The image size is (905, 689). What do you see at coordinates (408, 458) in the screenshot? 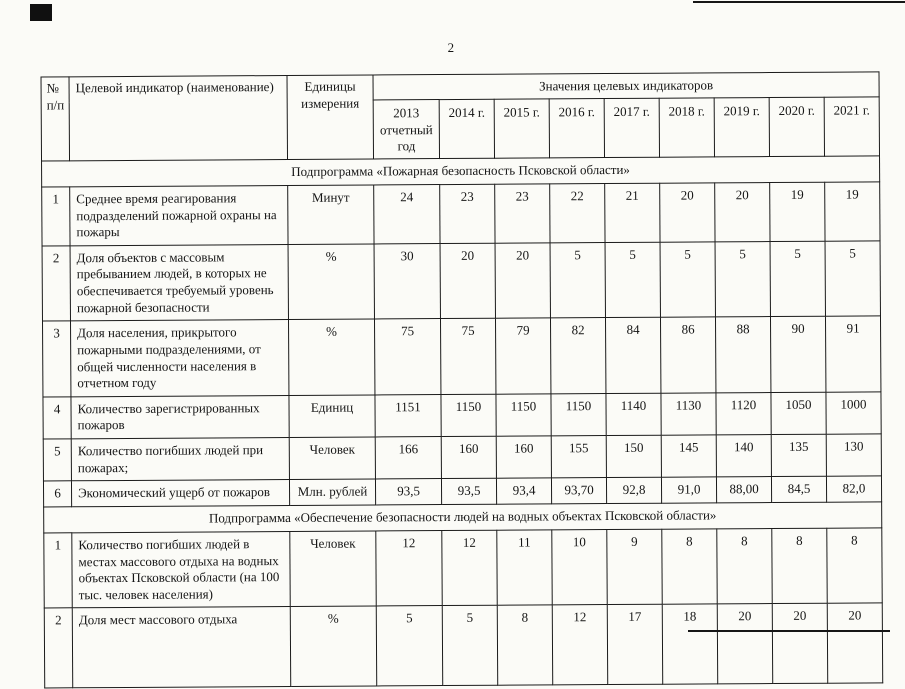
I see `cell-year-value: 166` at bounding box center [408, 458].